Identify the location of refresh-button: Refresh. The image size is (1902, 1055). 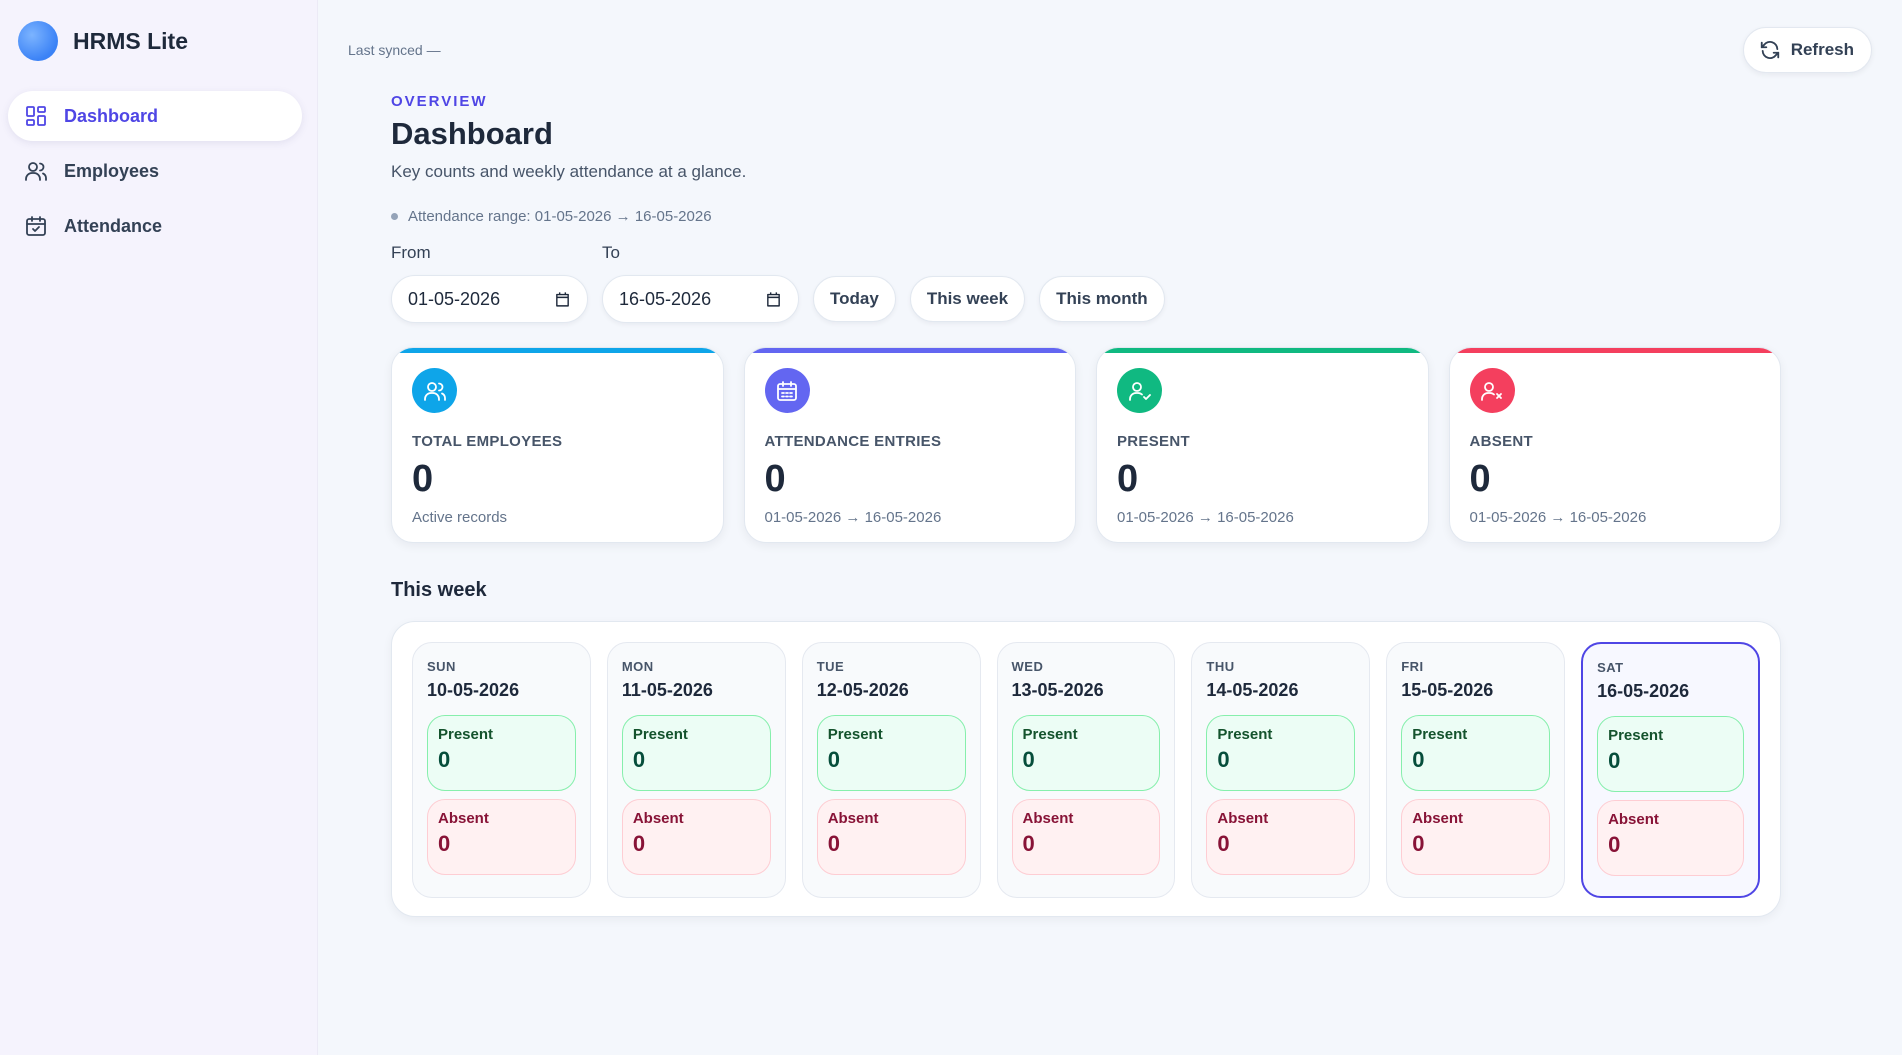
(1807, 50).